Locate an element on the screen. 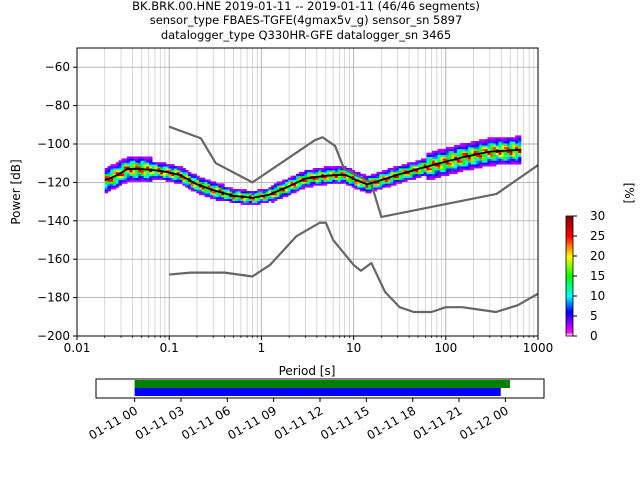 Image resolution: width=640 pixels, height=484 pixels. y-tick-label: −160 is located at coordinates (53, 259).